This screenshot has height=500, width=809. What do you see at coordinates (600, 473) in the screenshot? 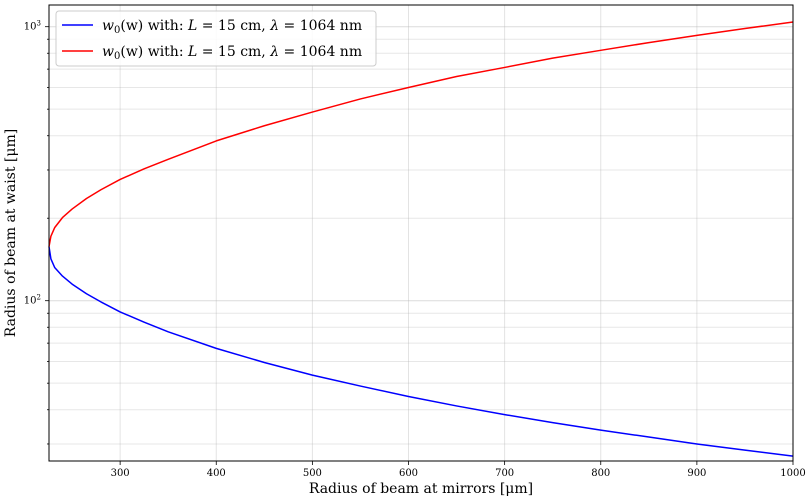
I see `x-tick-label: 800` at bounding box center [600, 473].